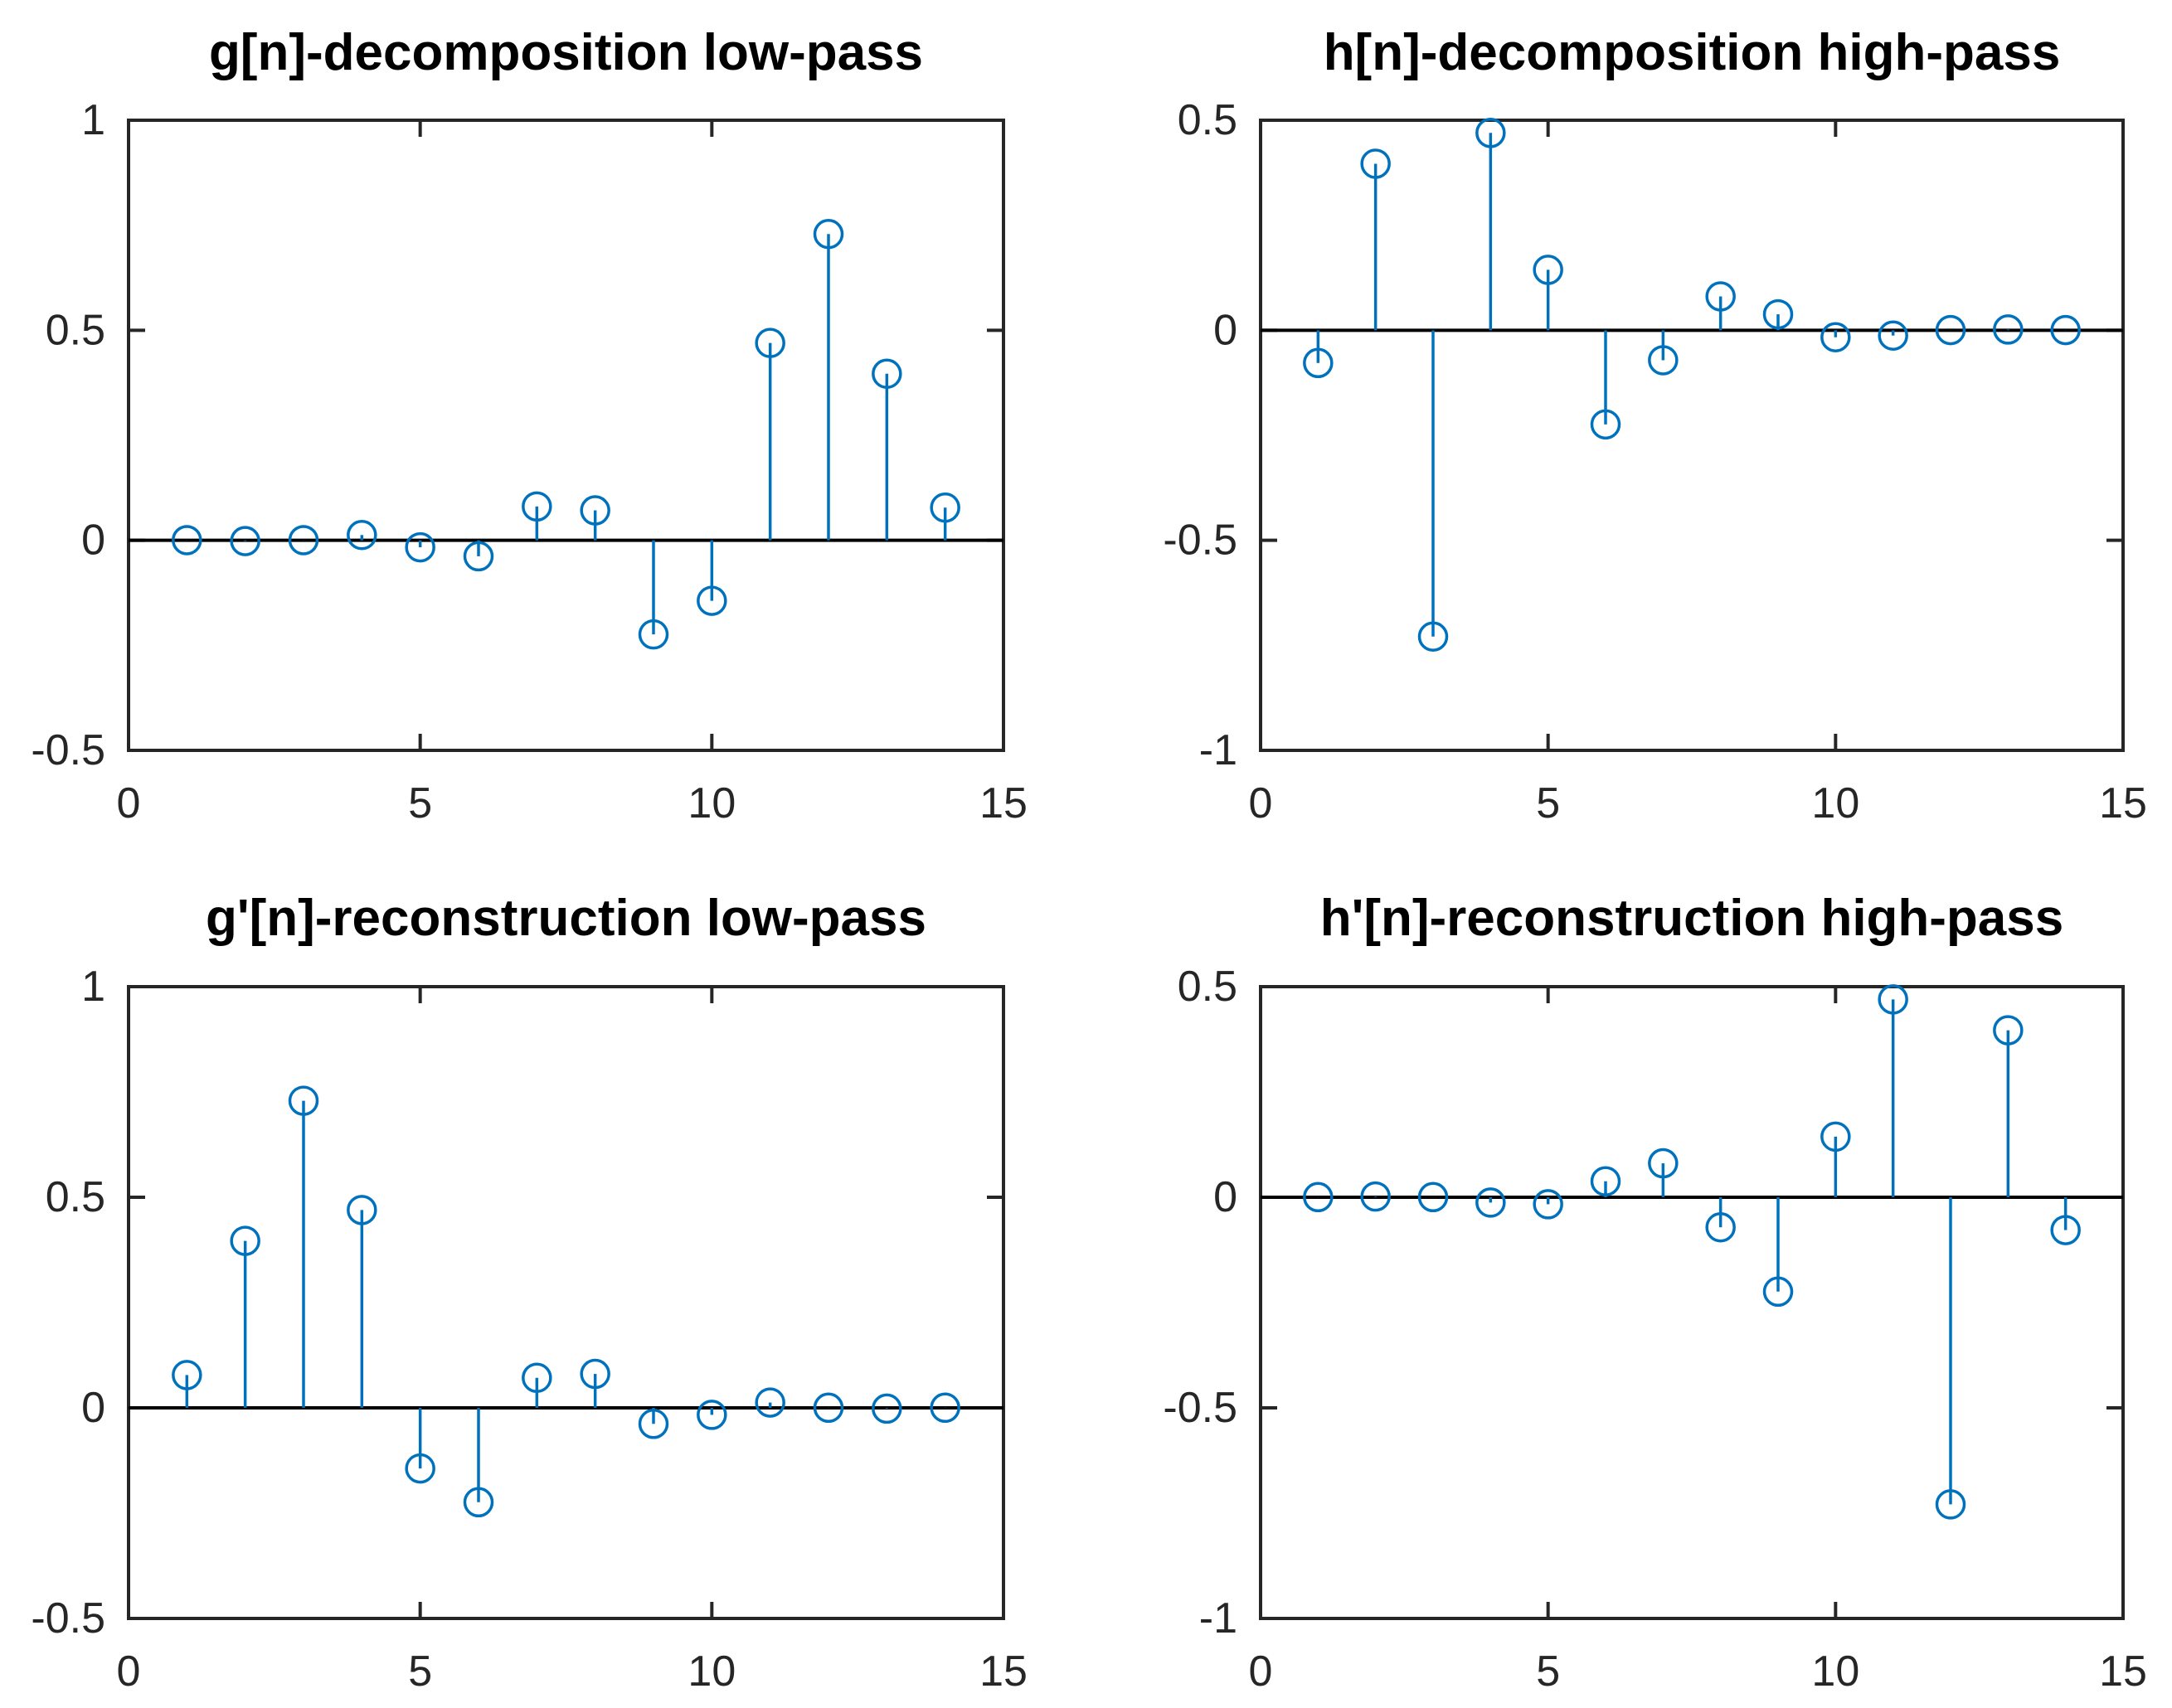  Describe the element at coordinates (1691, 918) in the screenshot. I see `plot-title-reconstruction-high-pass: h'[n]-reconstruction high-pass` at that location.